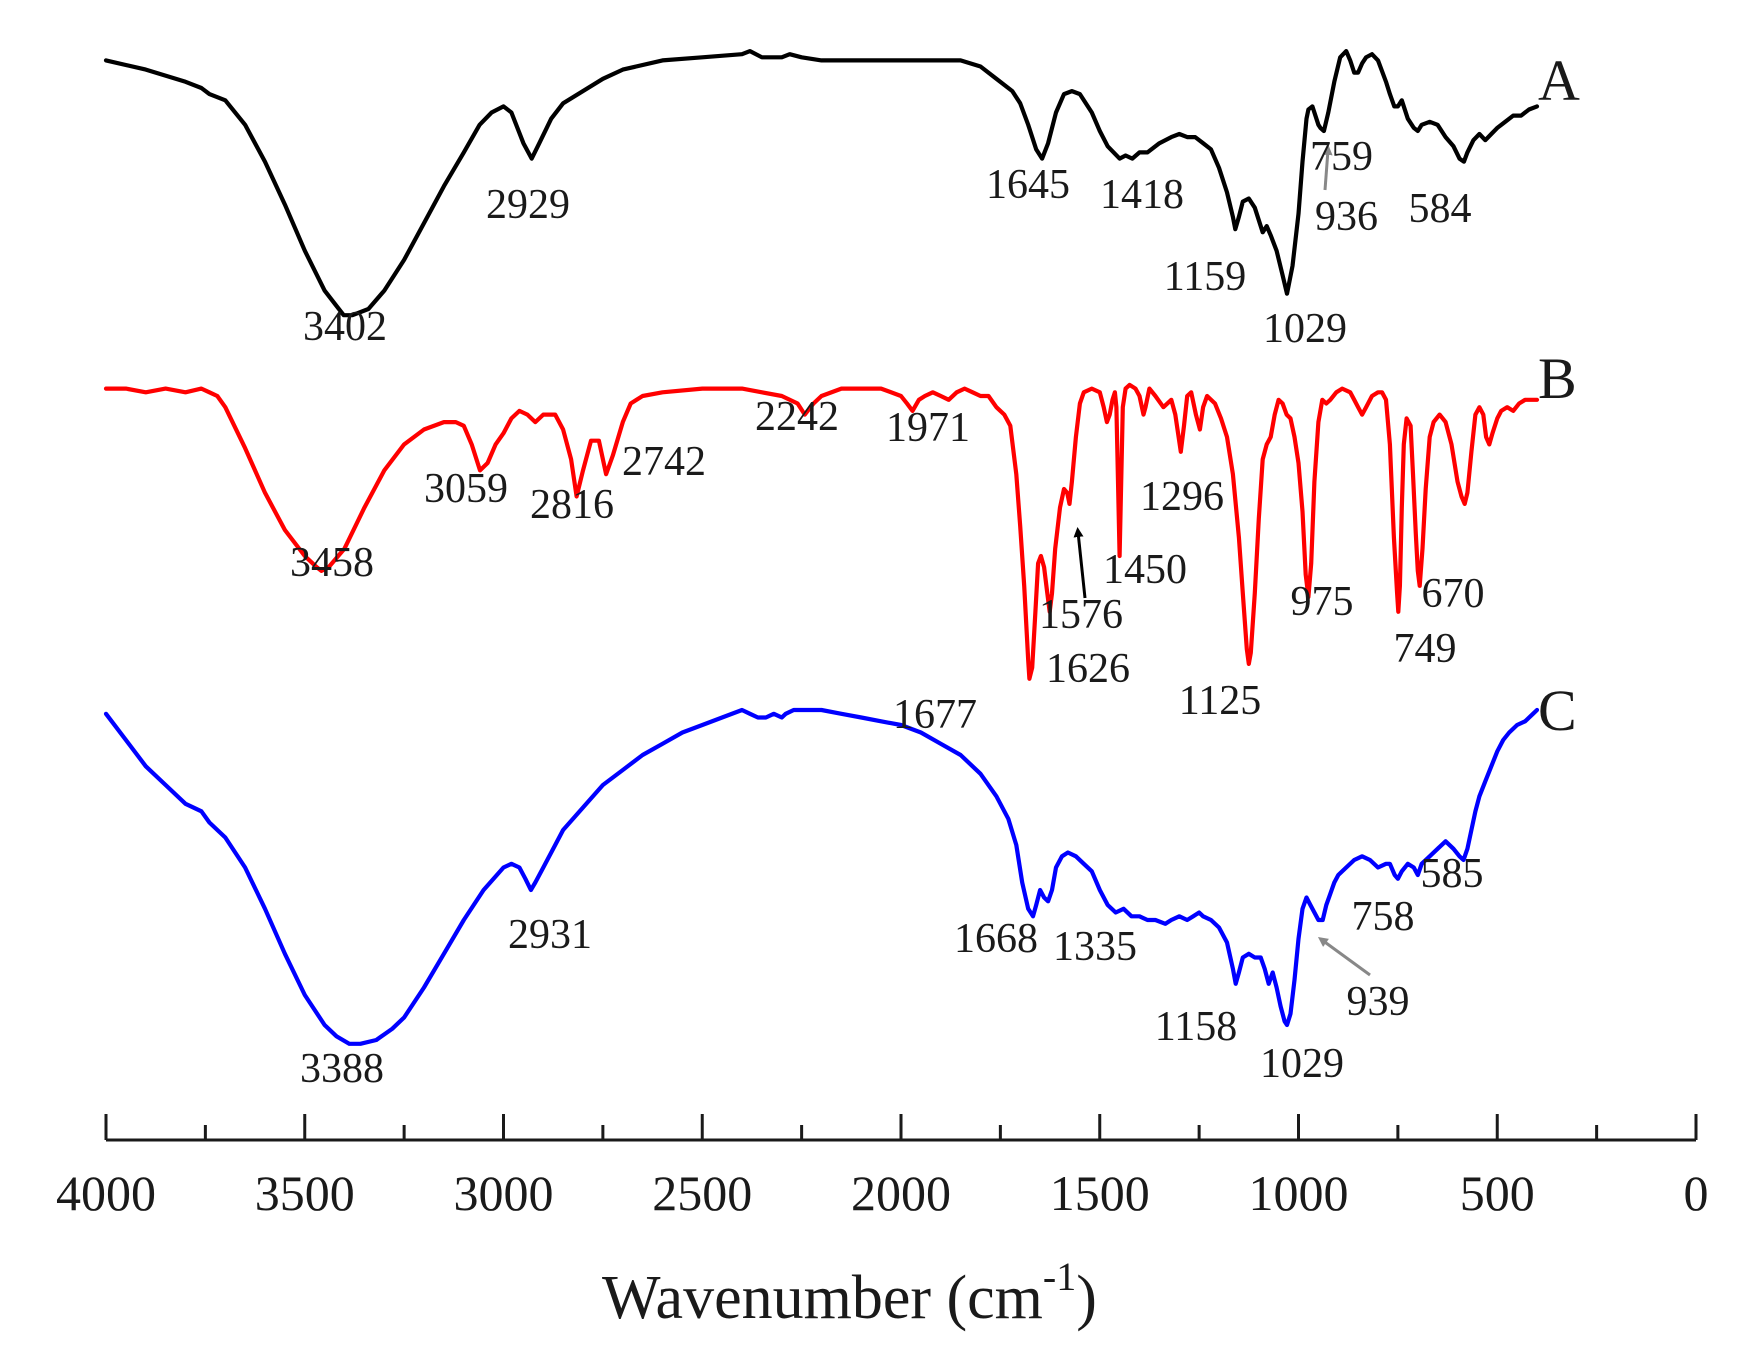  Describe the element at coordinates (504, 1193) in the screenshot. I see `x-tick-label-3000: 3000` at that location.